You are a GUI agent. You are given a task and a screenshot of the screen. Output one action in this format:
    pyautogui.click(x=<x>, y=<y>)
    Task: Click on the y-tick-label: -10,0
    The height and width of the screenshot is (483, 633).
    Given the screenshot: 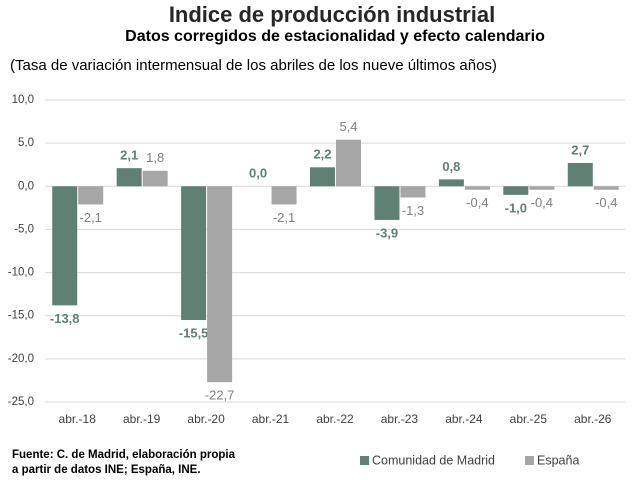 What is the action you would take?
    pyautogui.click(x=21, y=273)
    